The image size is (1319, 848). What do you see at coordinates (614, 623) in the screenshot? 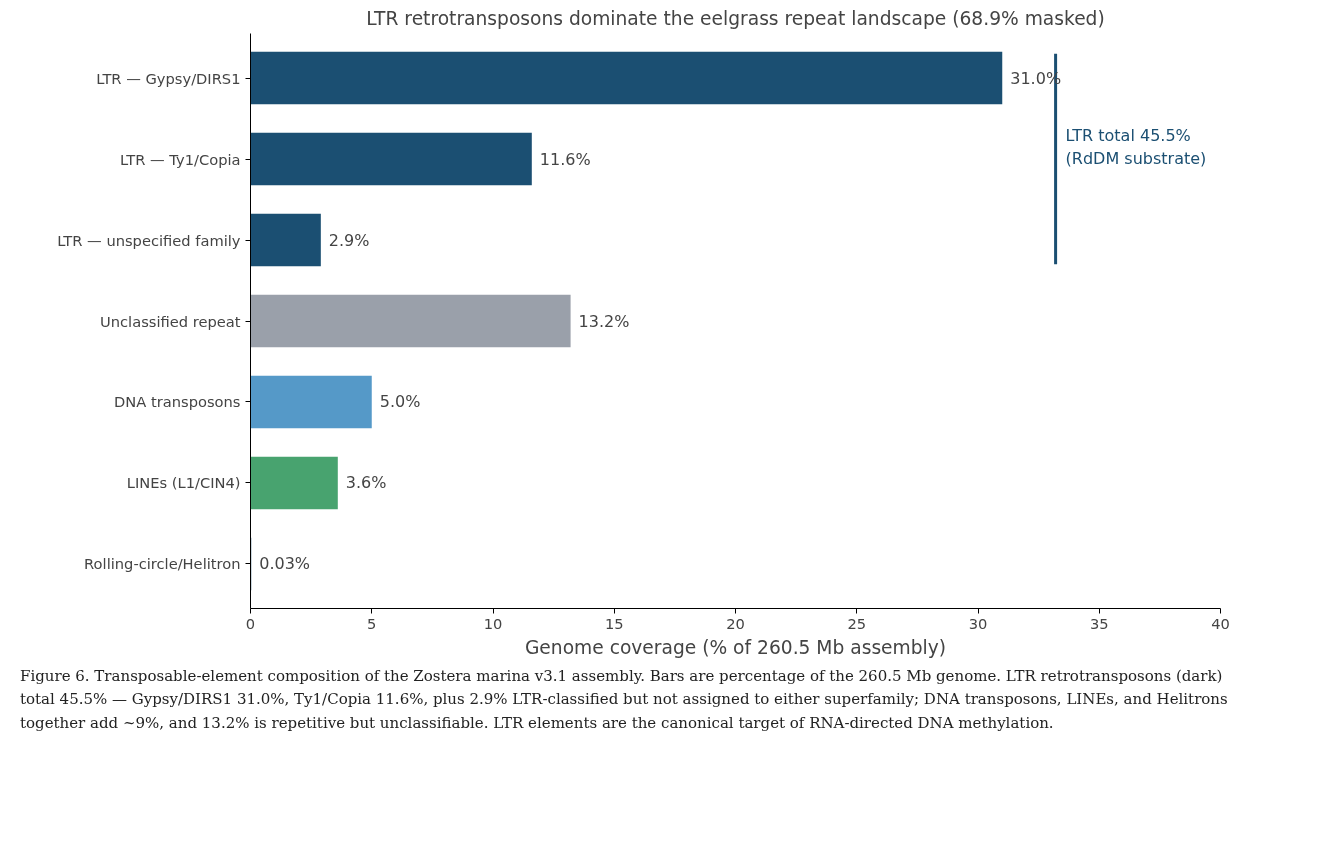
I see `x-tick-label: 15` at bounding box center [614, 623].